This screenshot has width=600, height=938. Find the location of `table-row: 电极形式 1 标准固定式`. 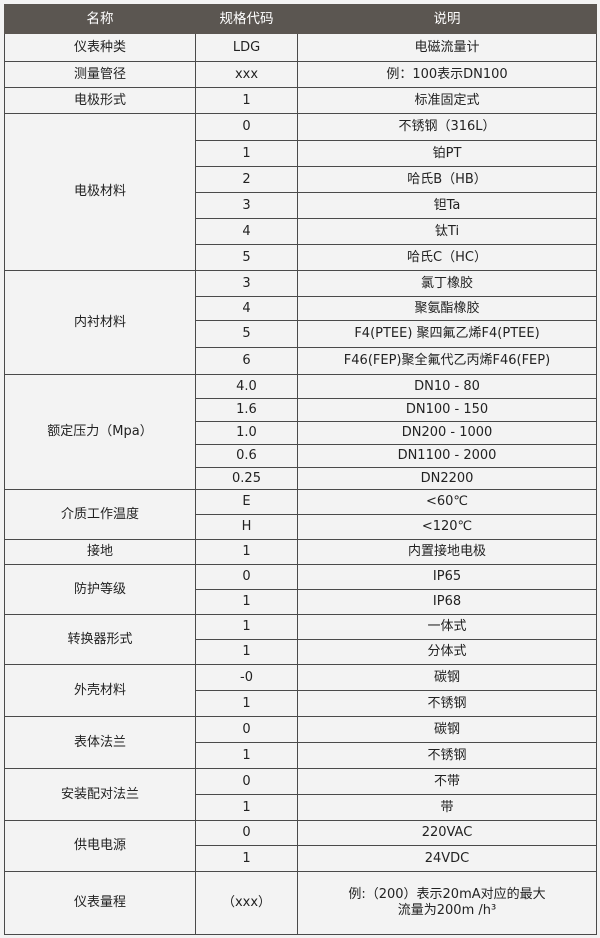

table-row: 电极形式 1 标准固定式 is located at coordinates (300, 100).